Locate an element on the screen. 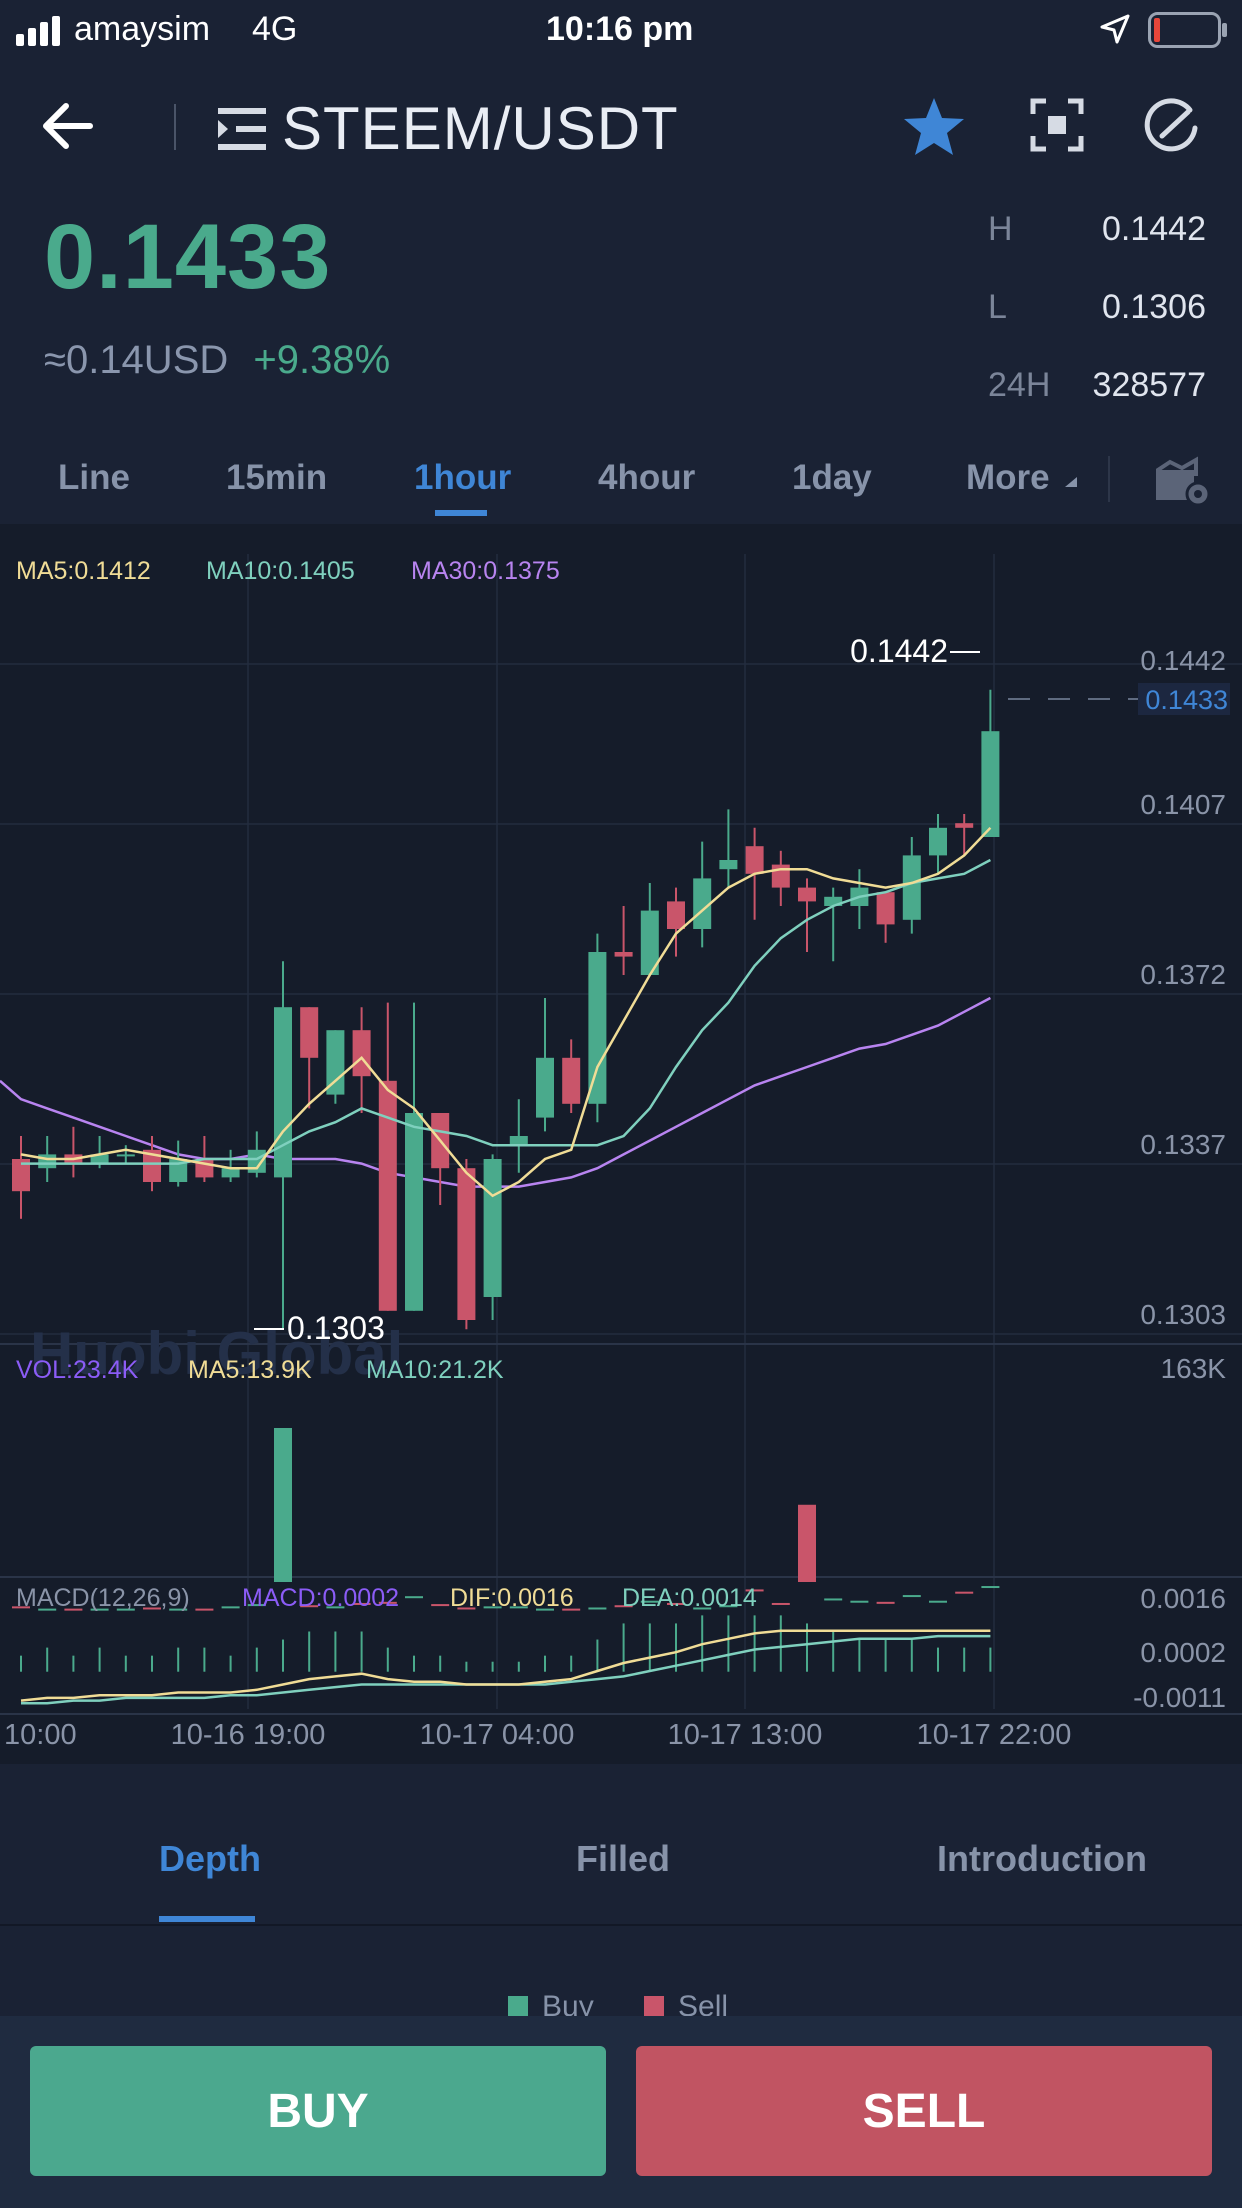 The height and width of the screenshot is (2208, 1242). pair-title: STEEM/USDT is located at coordinates (480, 128).